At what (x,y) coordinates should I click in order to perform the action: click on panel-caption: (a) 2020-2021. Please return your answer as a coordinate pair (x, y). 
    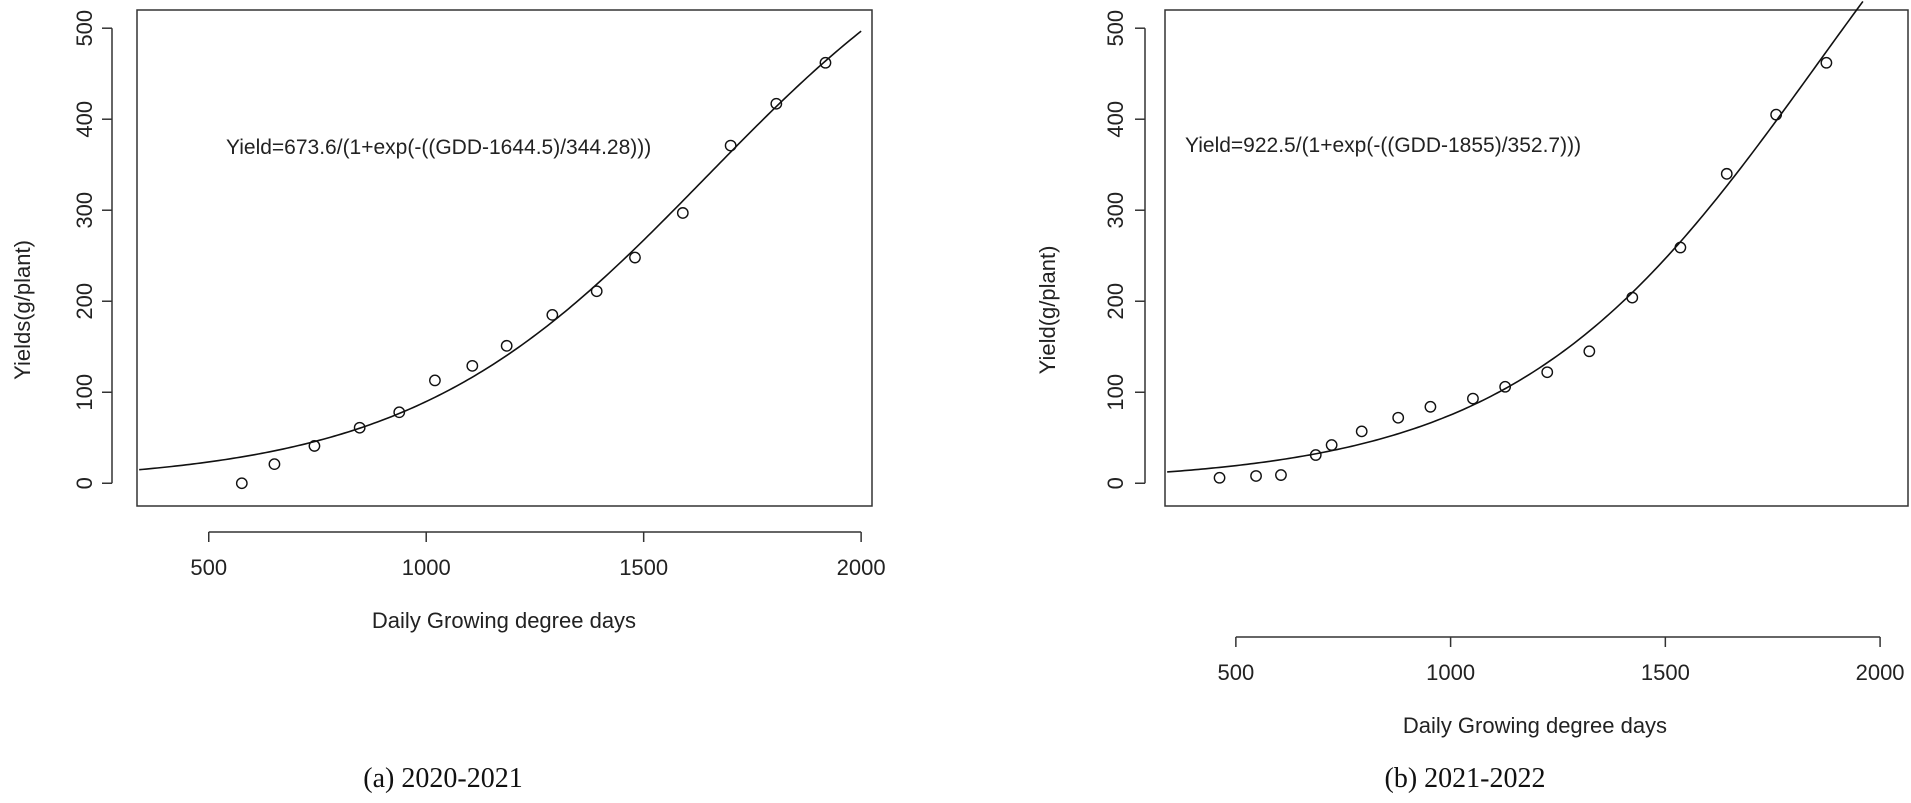
    Looking at the image, I should click on (442, 778).